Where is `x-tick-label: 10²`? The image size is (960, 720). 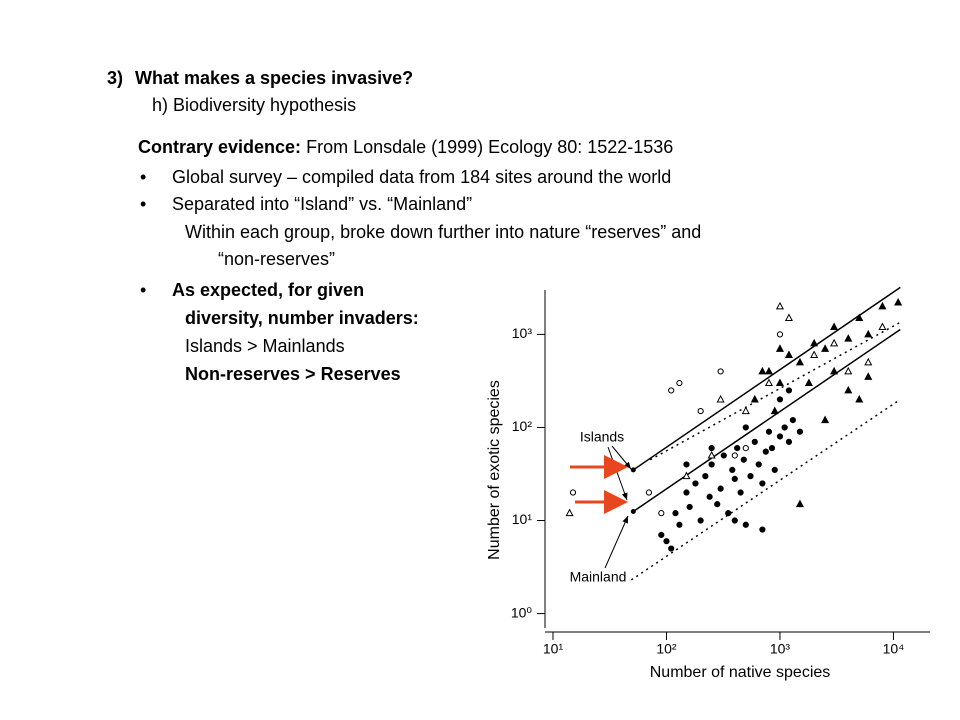
x-tick-label: 10² is located at coordinates (666, 649).